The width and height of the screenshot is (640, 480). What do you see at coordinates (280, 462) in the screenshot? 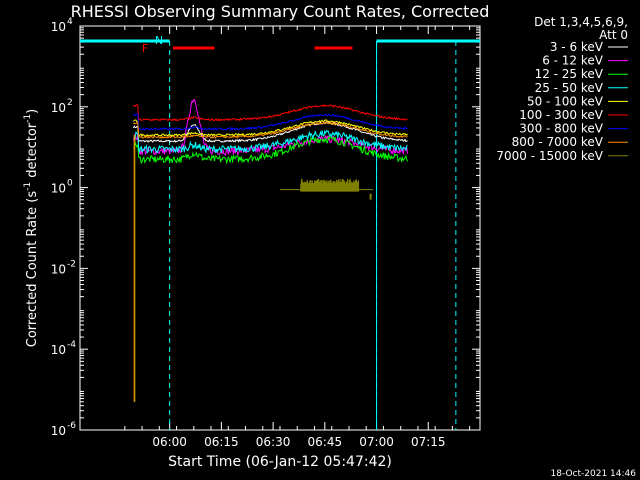
I see `x-axis-label: Start Time (06-Jan-12 05:47:42)` at bounding box center [280, 462].